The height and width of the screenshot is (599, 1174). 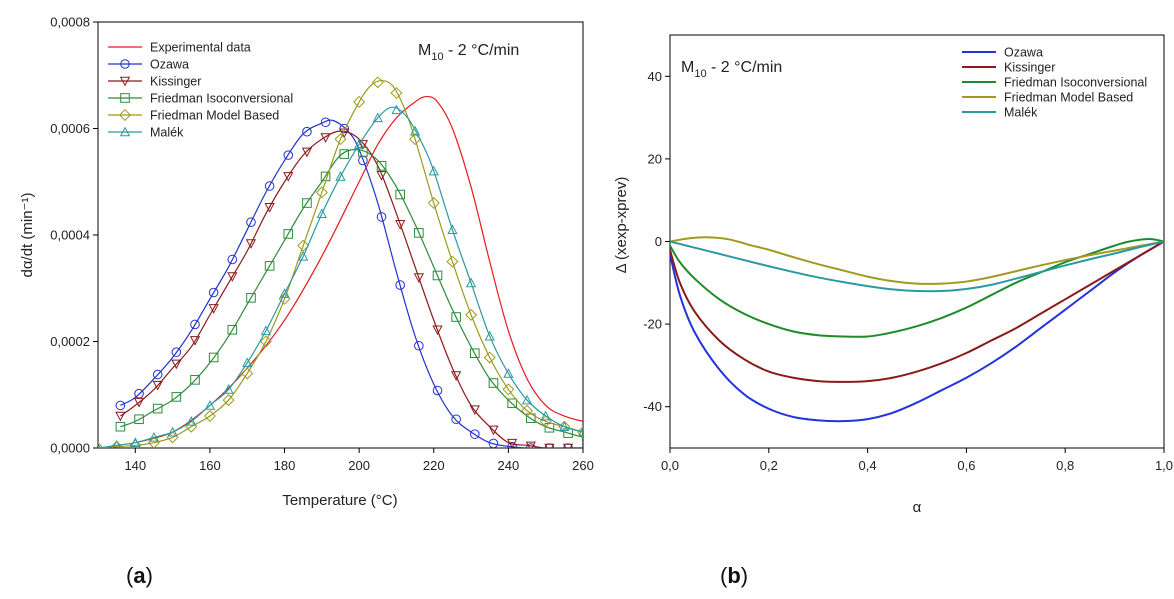 I want to click on x-tick-label: 0,2, so click(x=769, y=465).